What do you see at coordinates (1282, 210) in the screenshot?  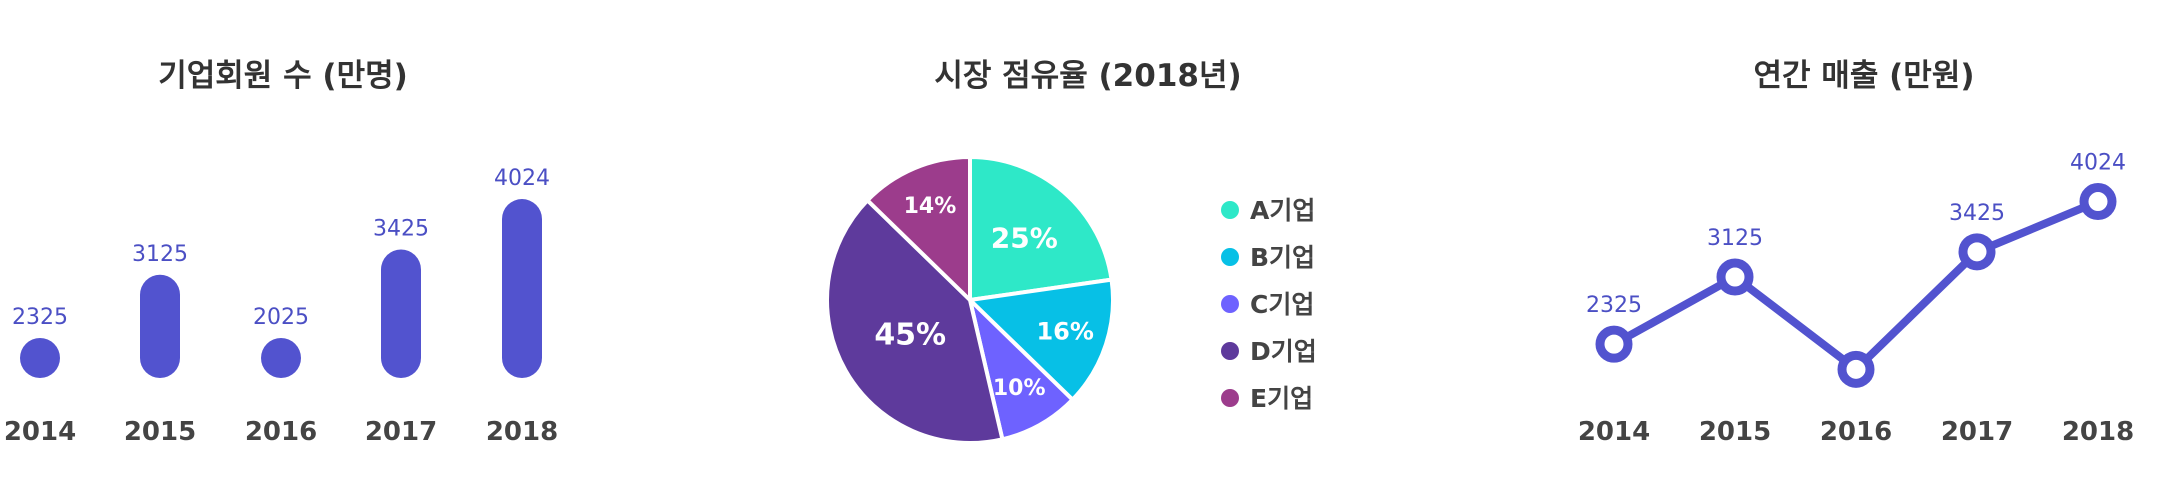 I see `legend-entry: A기업` at bounding box center [1282, 210].